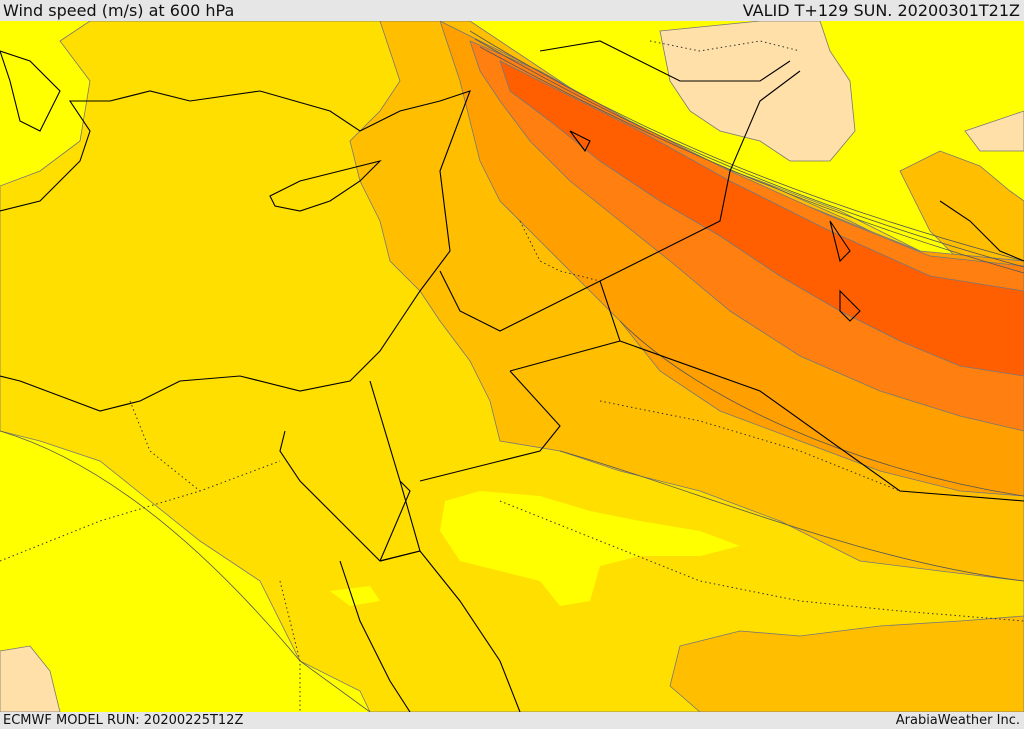  I want to click on wind-band-3-east, so click(961, 211).